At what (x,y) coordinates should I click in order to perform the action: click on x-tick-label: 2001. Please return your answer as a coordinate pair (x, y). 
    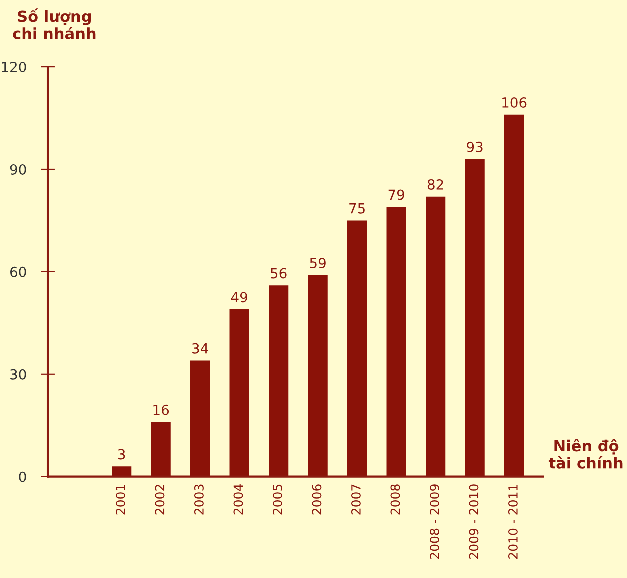
    Looking at the image, I should click on (121, 499).